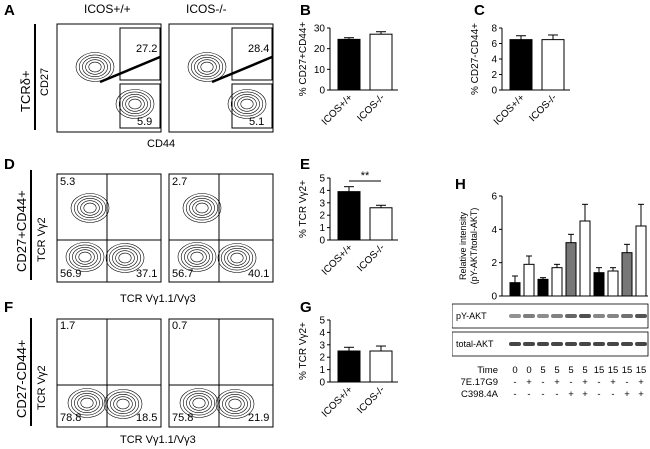 The width and height of the screenshot is (650, 449). Describe the element at coordinates (161, 144) in the screenshot. I see `a-xlabel: CD44` at that location.